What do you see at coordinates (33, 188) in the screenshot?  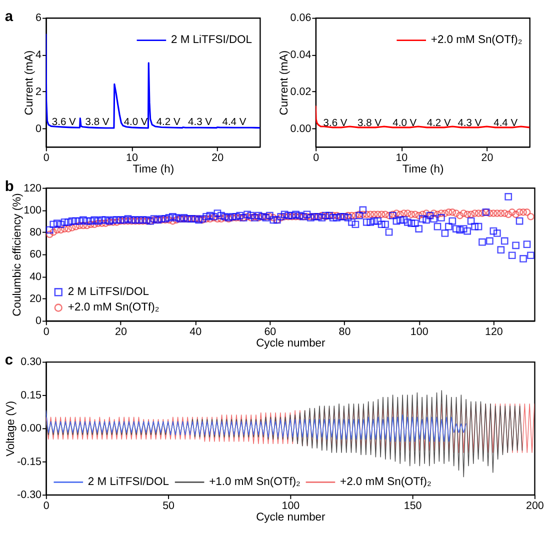 I see `y-tick-label: 120` at bounding box center [33, 188].